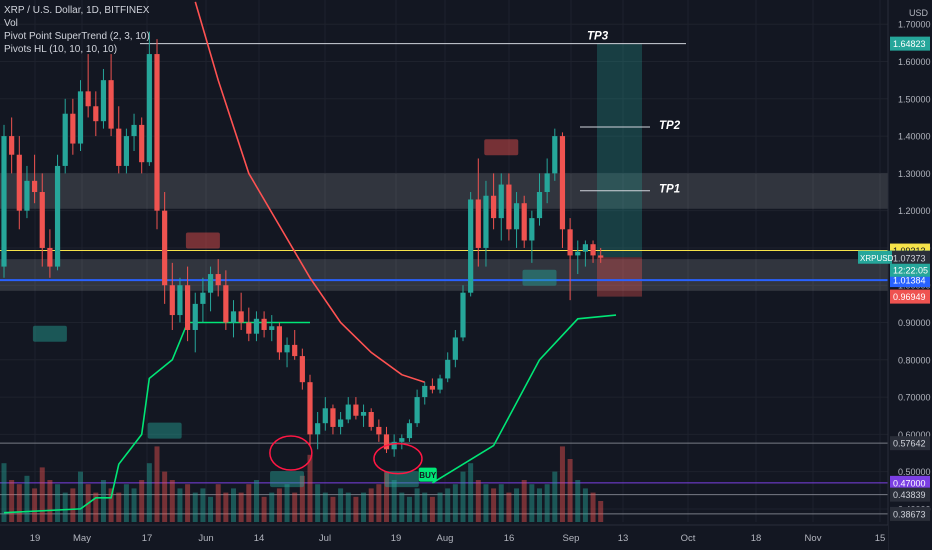  I want to click on target-label: TP2, so click(670, 126).